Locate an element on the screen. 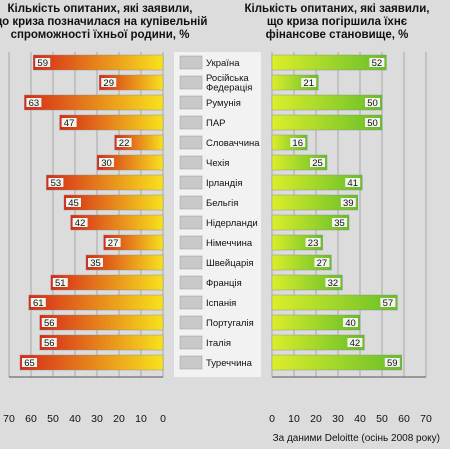 This screenshot has height=449, width=450. right-value-label: 21 is located at coordinates (308, 83).